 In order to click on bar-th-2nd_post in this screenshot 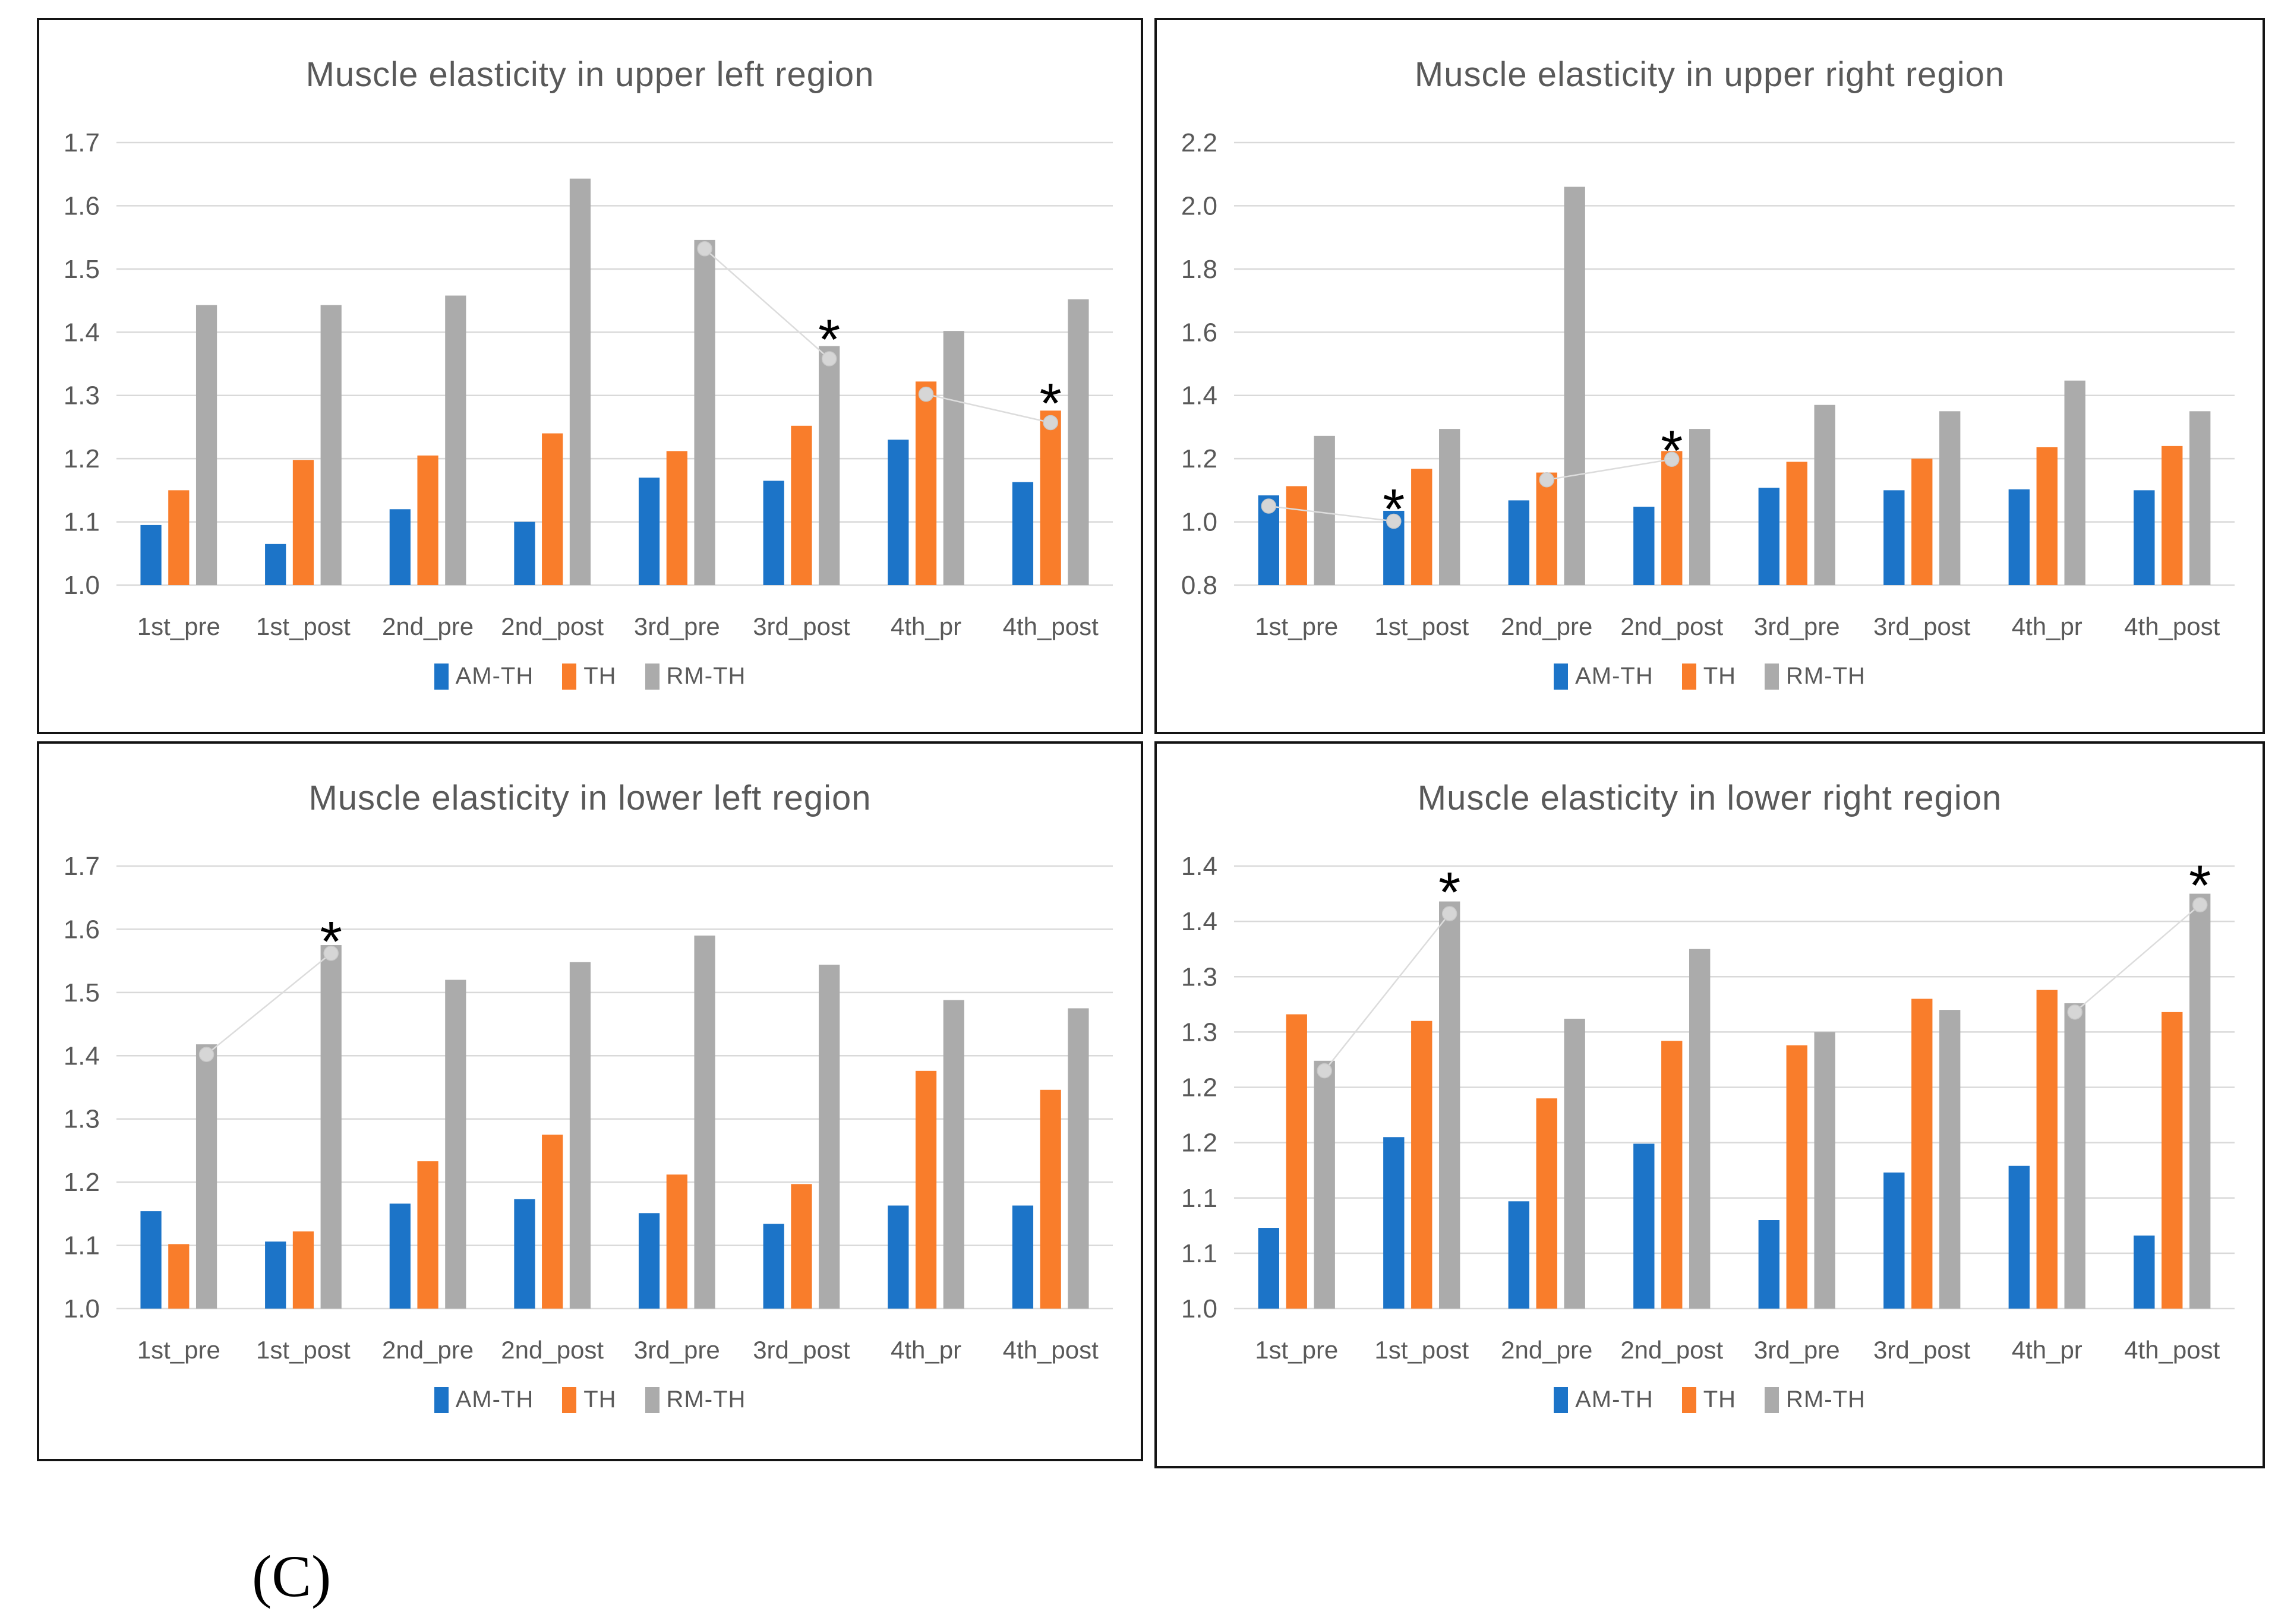, I will do `click(552, 509)`.